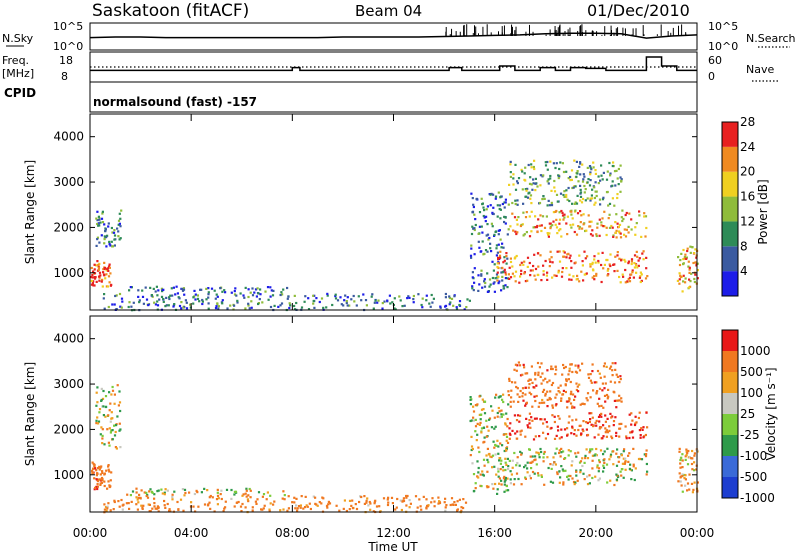 The width and height of the screenshot is (800, 554). What do you see at coordinates (747, 172) in the screenshot?
I see `colorbar-tick-label: 20` at bounding box center [747, 172].